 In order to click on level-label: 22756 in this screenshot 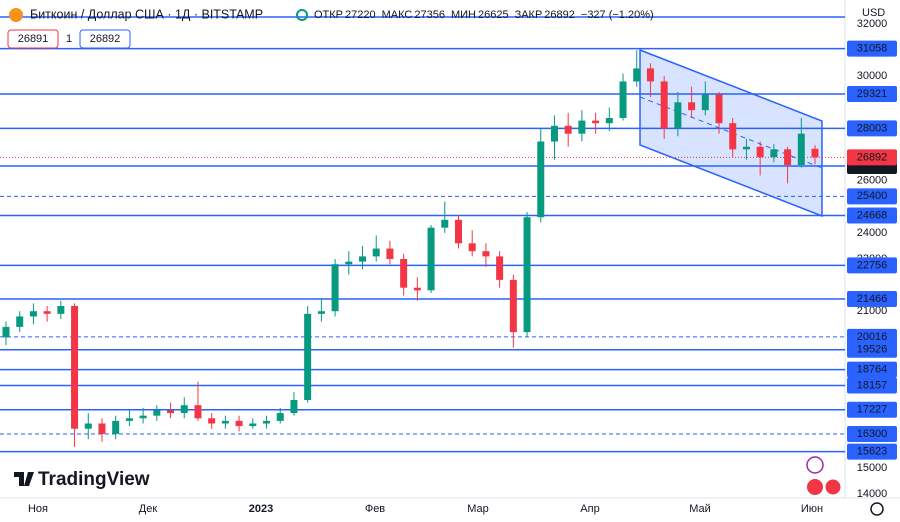, I will do `click(872, 265)`.